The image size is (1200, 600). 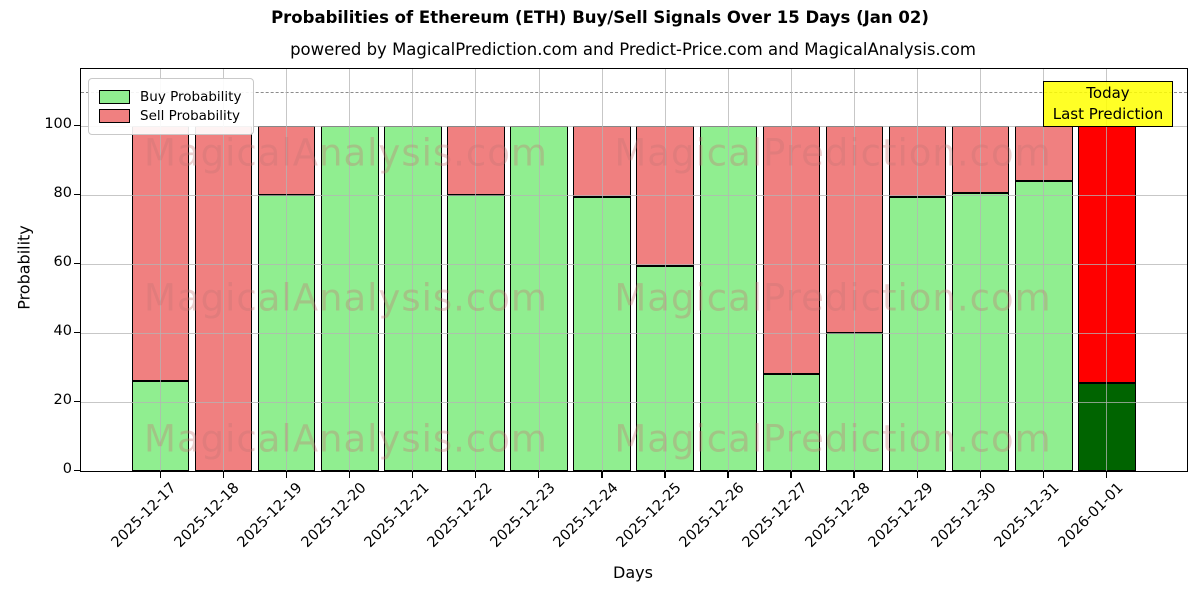 What do you see at coordinates (190, 116) in the screenshot?
I see `legend-label-sell: Sell Probability` at bounding box center [190, 116].